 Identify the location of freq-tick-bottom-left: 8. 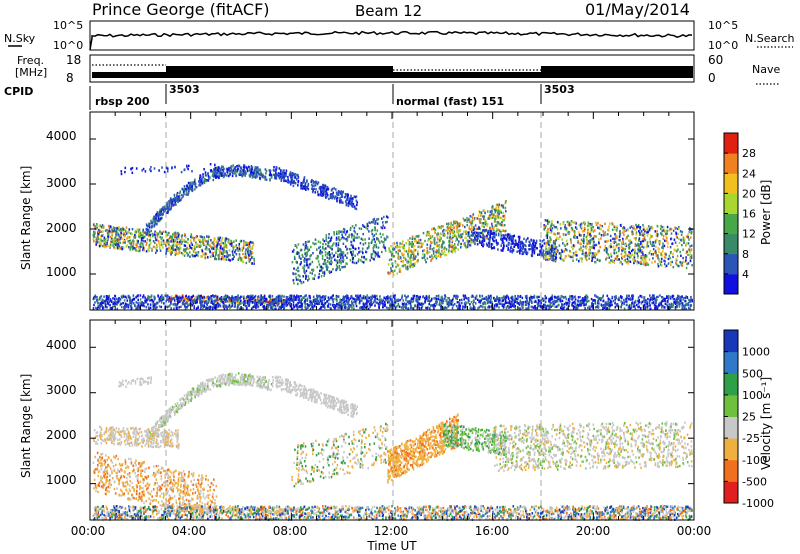
(70, 78).